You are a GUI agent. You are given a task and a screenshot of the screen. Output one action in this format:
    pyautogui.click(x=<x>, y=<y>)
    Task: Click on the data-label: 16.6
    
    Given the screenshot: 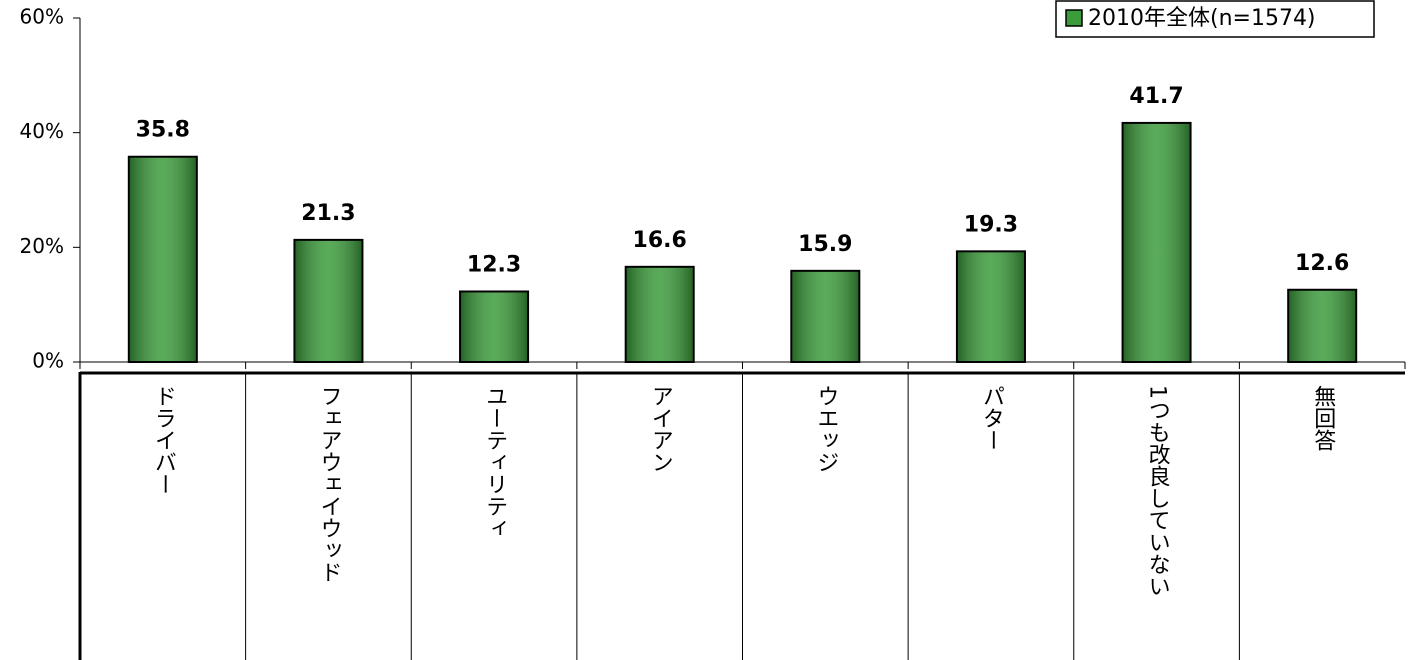 What is the action you would take?
    pyautogui.click(x=660, y=240)
    